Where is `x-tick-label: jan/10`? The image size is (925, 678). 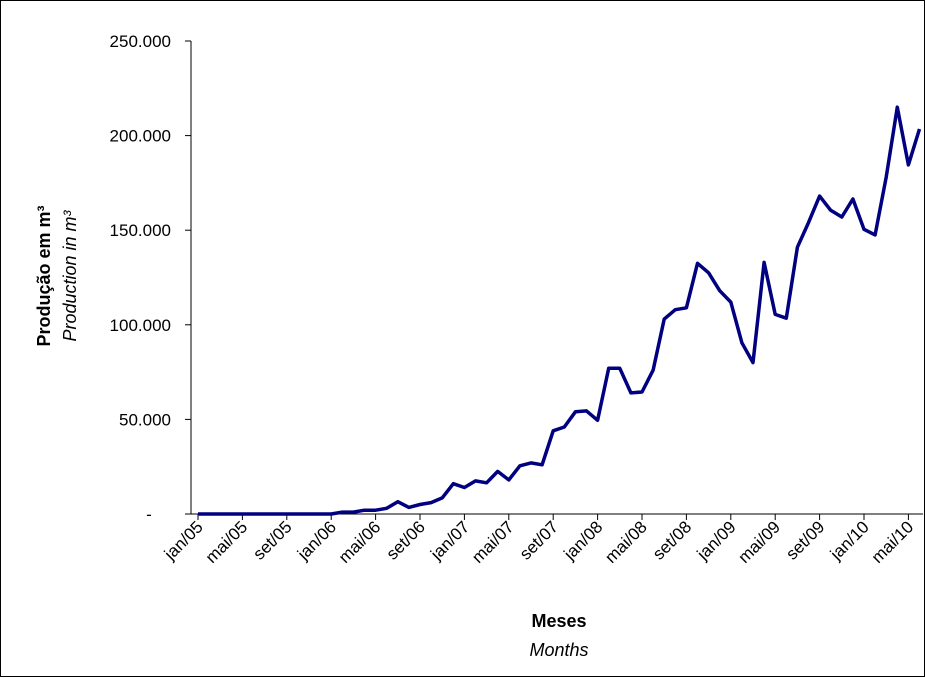
x-tick-label: jan/10 is located at coordinates (849, 540).